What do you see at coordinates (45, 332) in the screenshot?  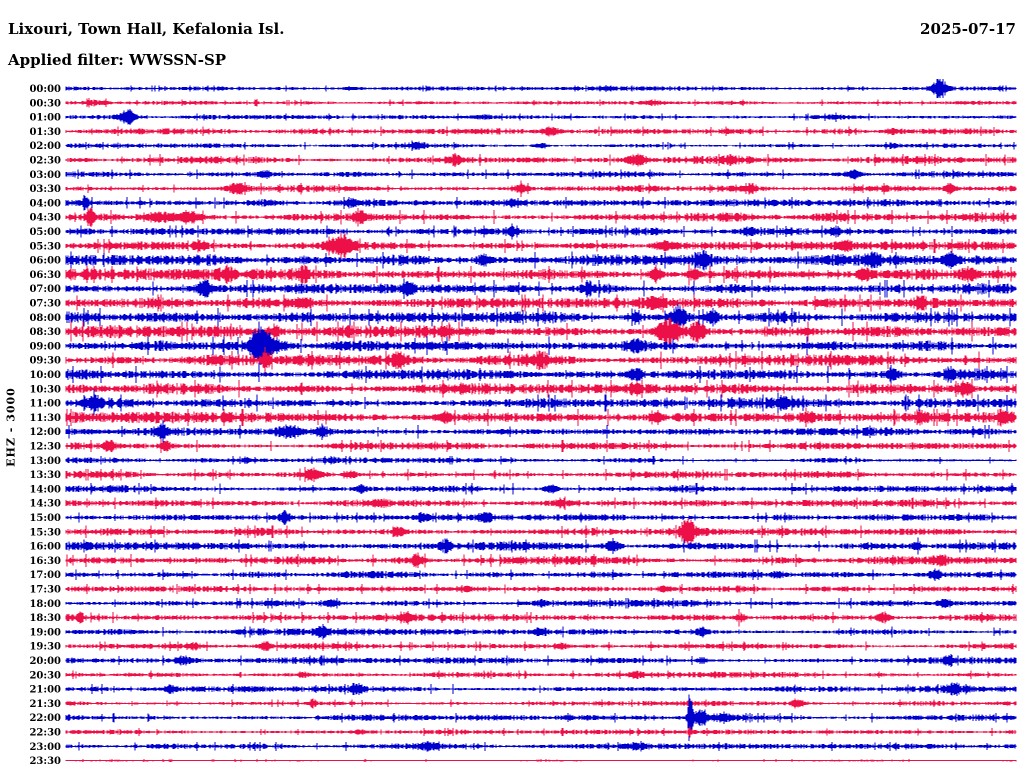 I see `time-label-08:30: 08:30` at bounding box center [45, 332].